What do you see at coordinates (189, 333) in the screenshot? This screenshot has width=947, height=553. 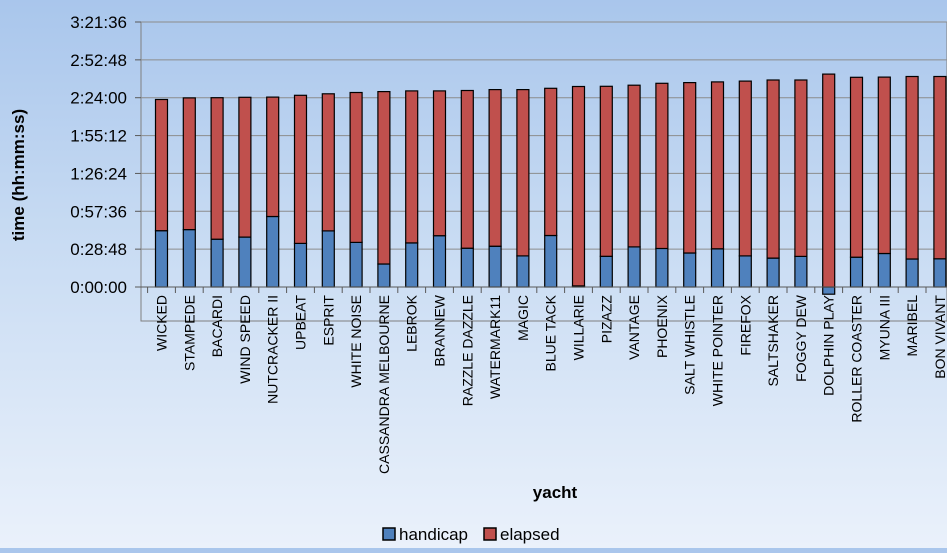 I see `x-tick-label: STAMPEDE` at bounding box center [189, 333].